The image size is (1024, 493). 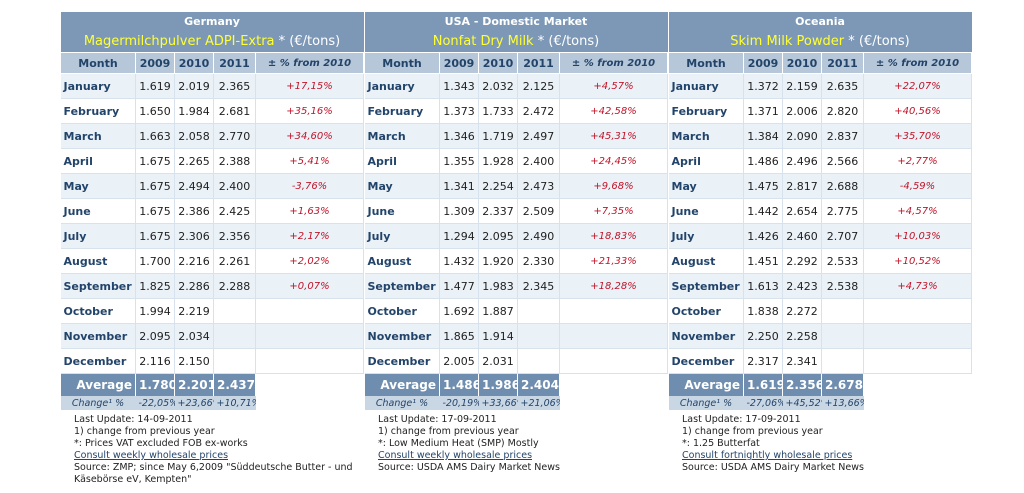 What do you see at coordinates (155, 361) in the screenshot?
I see `price-cell: 2.116` at bounding box center [155, 361].